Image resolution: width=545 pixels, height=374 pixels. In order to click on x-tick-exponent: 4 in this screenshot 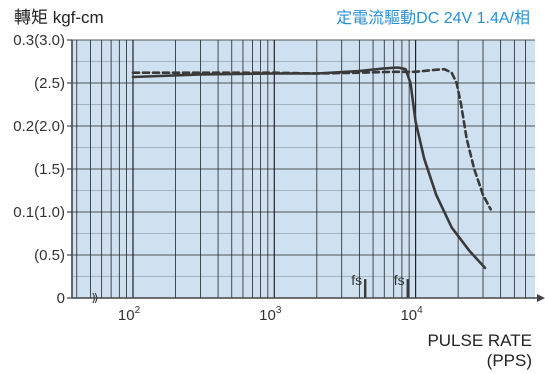, I will do `click(420, 310)`.